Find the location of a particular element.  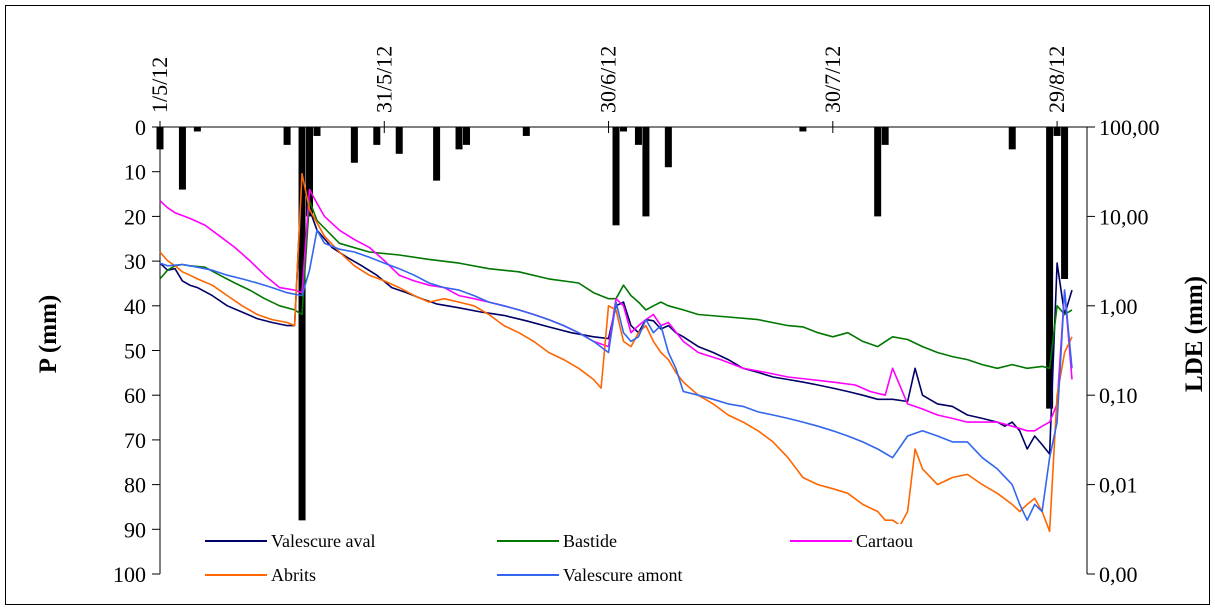

x-tick-label: 31/5/12 is located at coordinates (383, 79).